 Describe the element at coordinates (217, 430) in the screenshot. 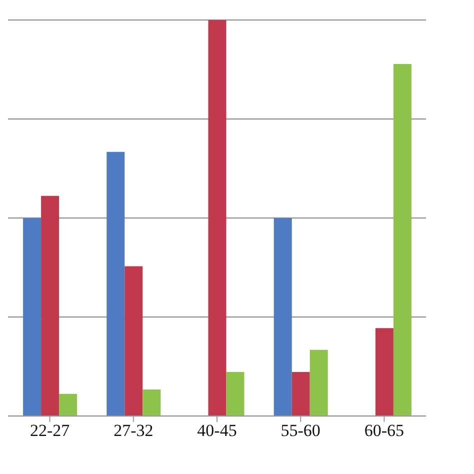

I see `x-tick-label: 40-45` at that location.